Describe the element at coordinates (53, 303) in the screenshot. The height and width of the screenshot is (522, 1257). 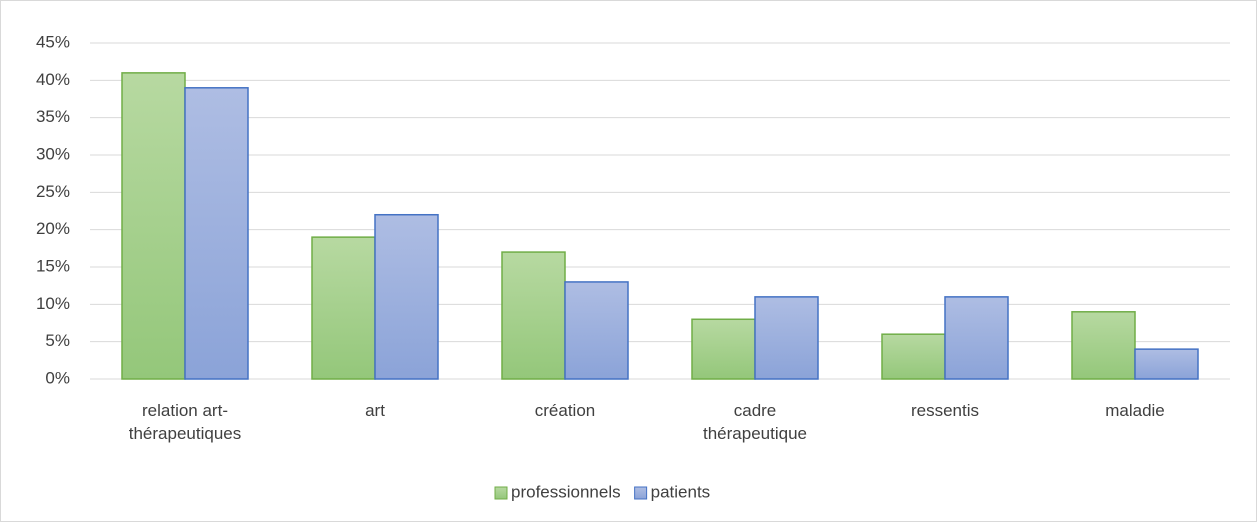
I see `y-tick-label: 10%` at that location.